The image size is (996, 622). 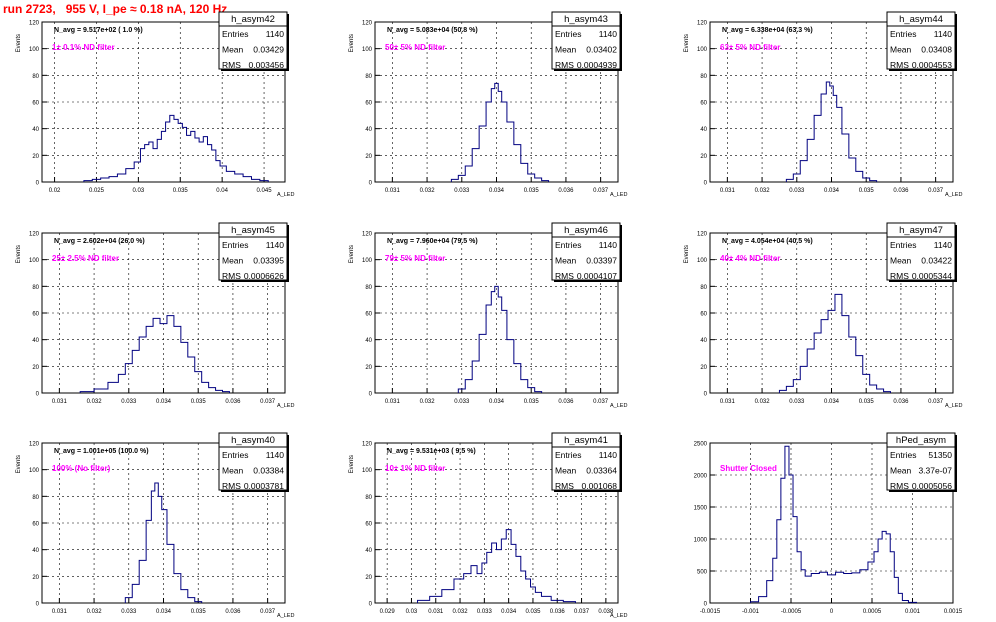 I want to click on x-tick-label: 0.0015, so click(x=953, y=612).